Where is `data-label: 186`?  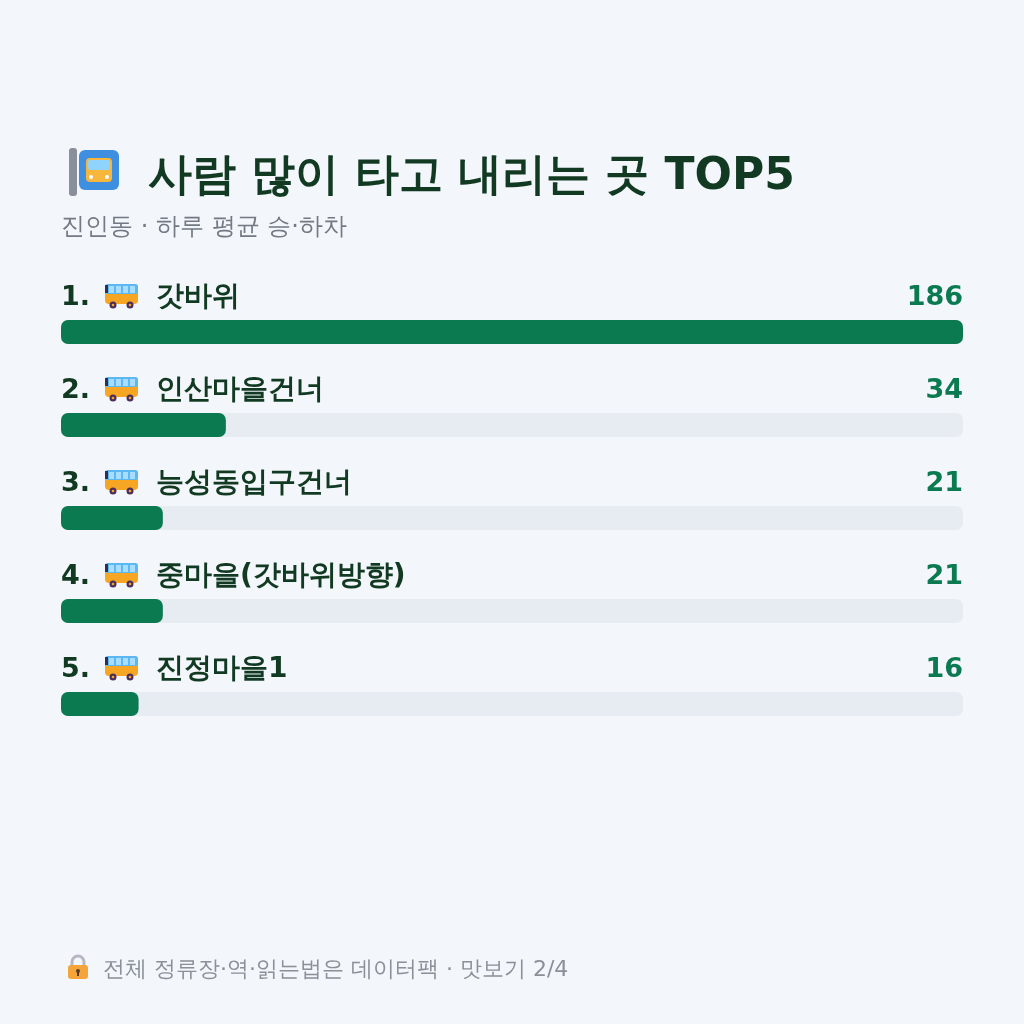
data-label: 186 is located at coordinates (934, 295).